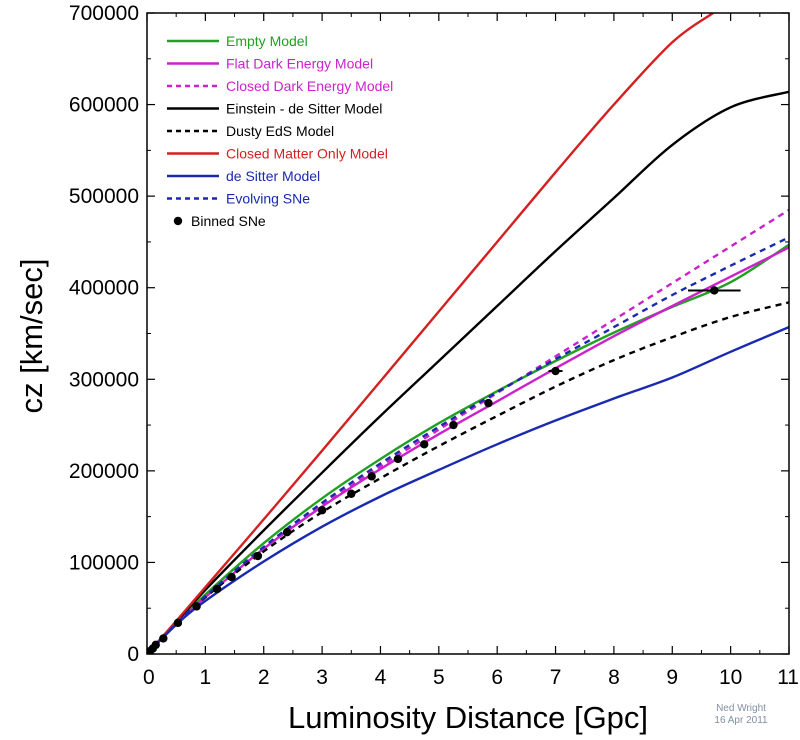 Image resolution: width=800 pixels, height=740 pixels. What do you see at coordinates (741, 708) in the screenshot?
I see `credit-author: Ned Wright` at bounding box center [741, 708].